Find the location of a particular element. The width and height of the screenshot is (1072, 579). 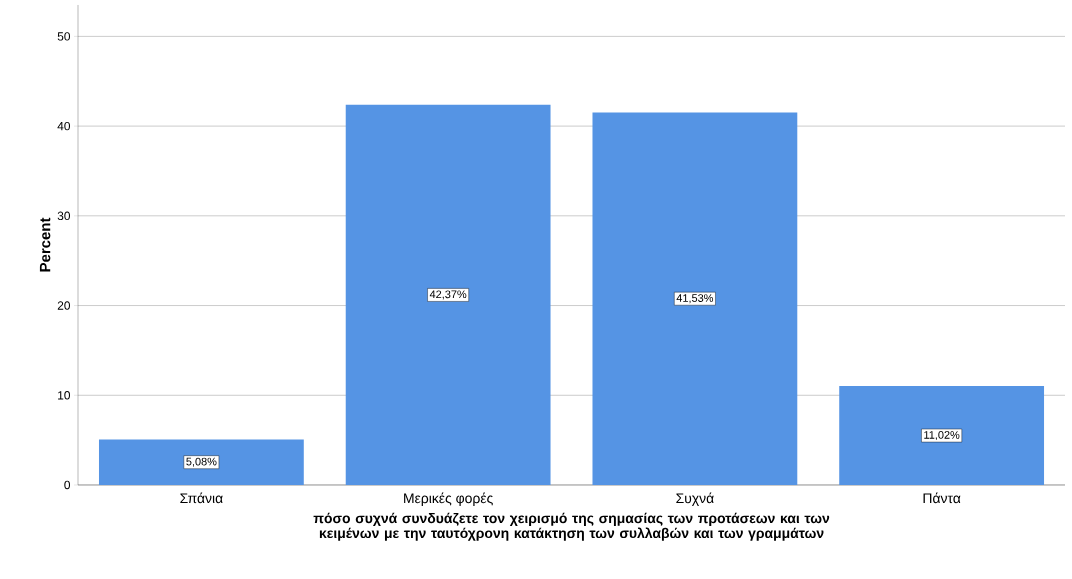

x-tick-label: Σπάνια is located at coordinates (201, 498).